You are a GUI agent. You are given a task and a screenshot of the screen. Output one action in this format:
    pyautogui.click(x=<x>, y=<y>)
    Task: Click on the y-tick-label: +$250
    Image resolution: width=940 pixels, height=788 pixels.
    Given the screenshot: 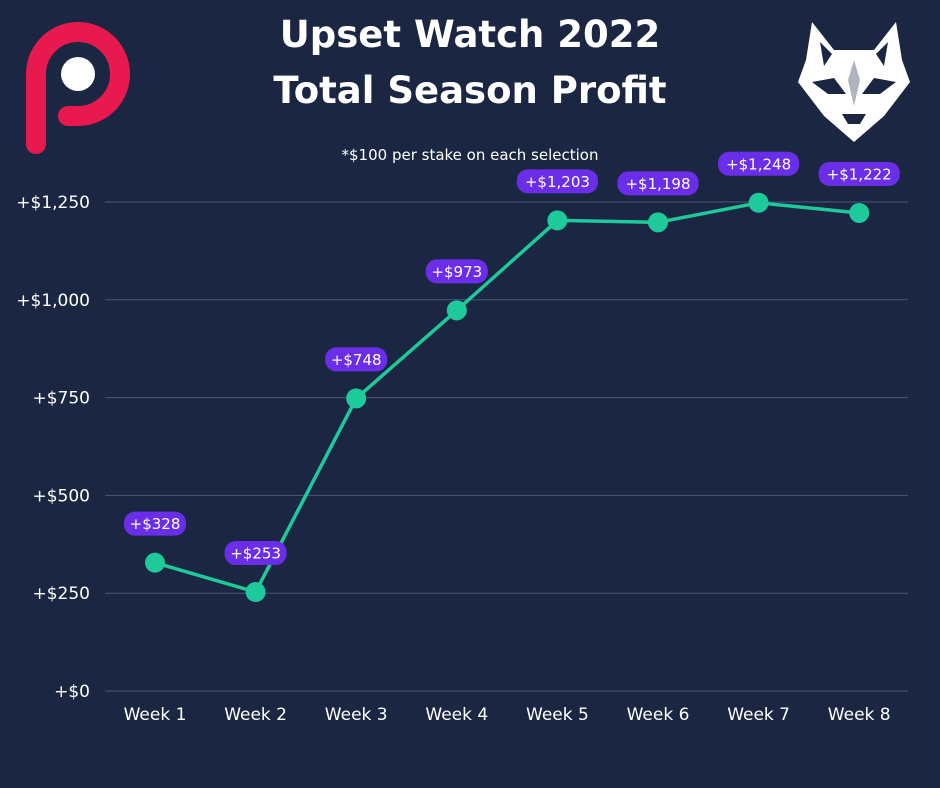 What is the action you would take?
    pyautogui.click(x=61, y=594)
    